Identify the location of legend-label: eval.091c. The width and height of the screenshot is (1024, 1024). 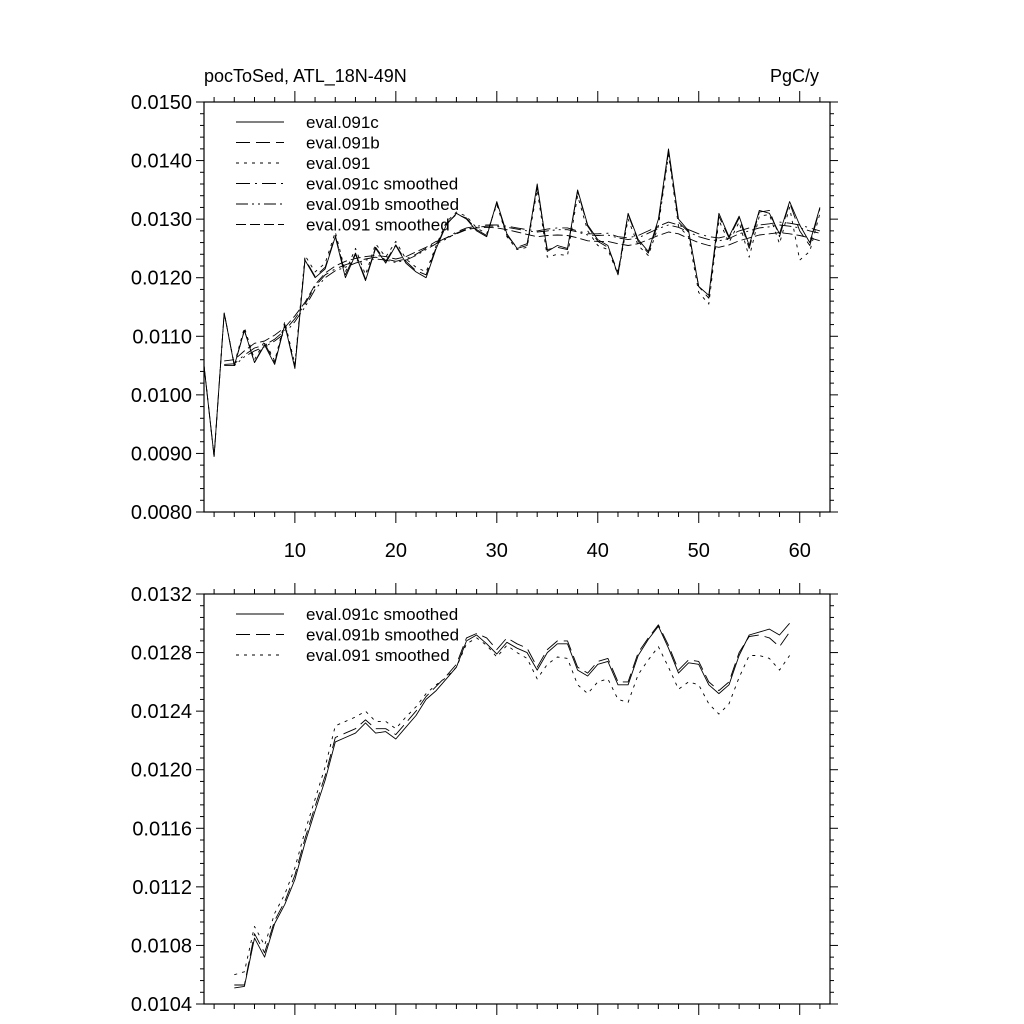
(342, 122).